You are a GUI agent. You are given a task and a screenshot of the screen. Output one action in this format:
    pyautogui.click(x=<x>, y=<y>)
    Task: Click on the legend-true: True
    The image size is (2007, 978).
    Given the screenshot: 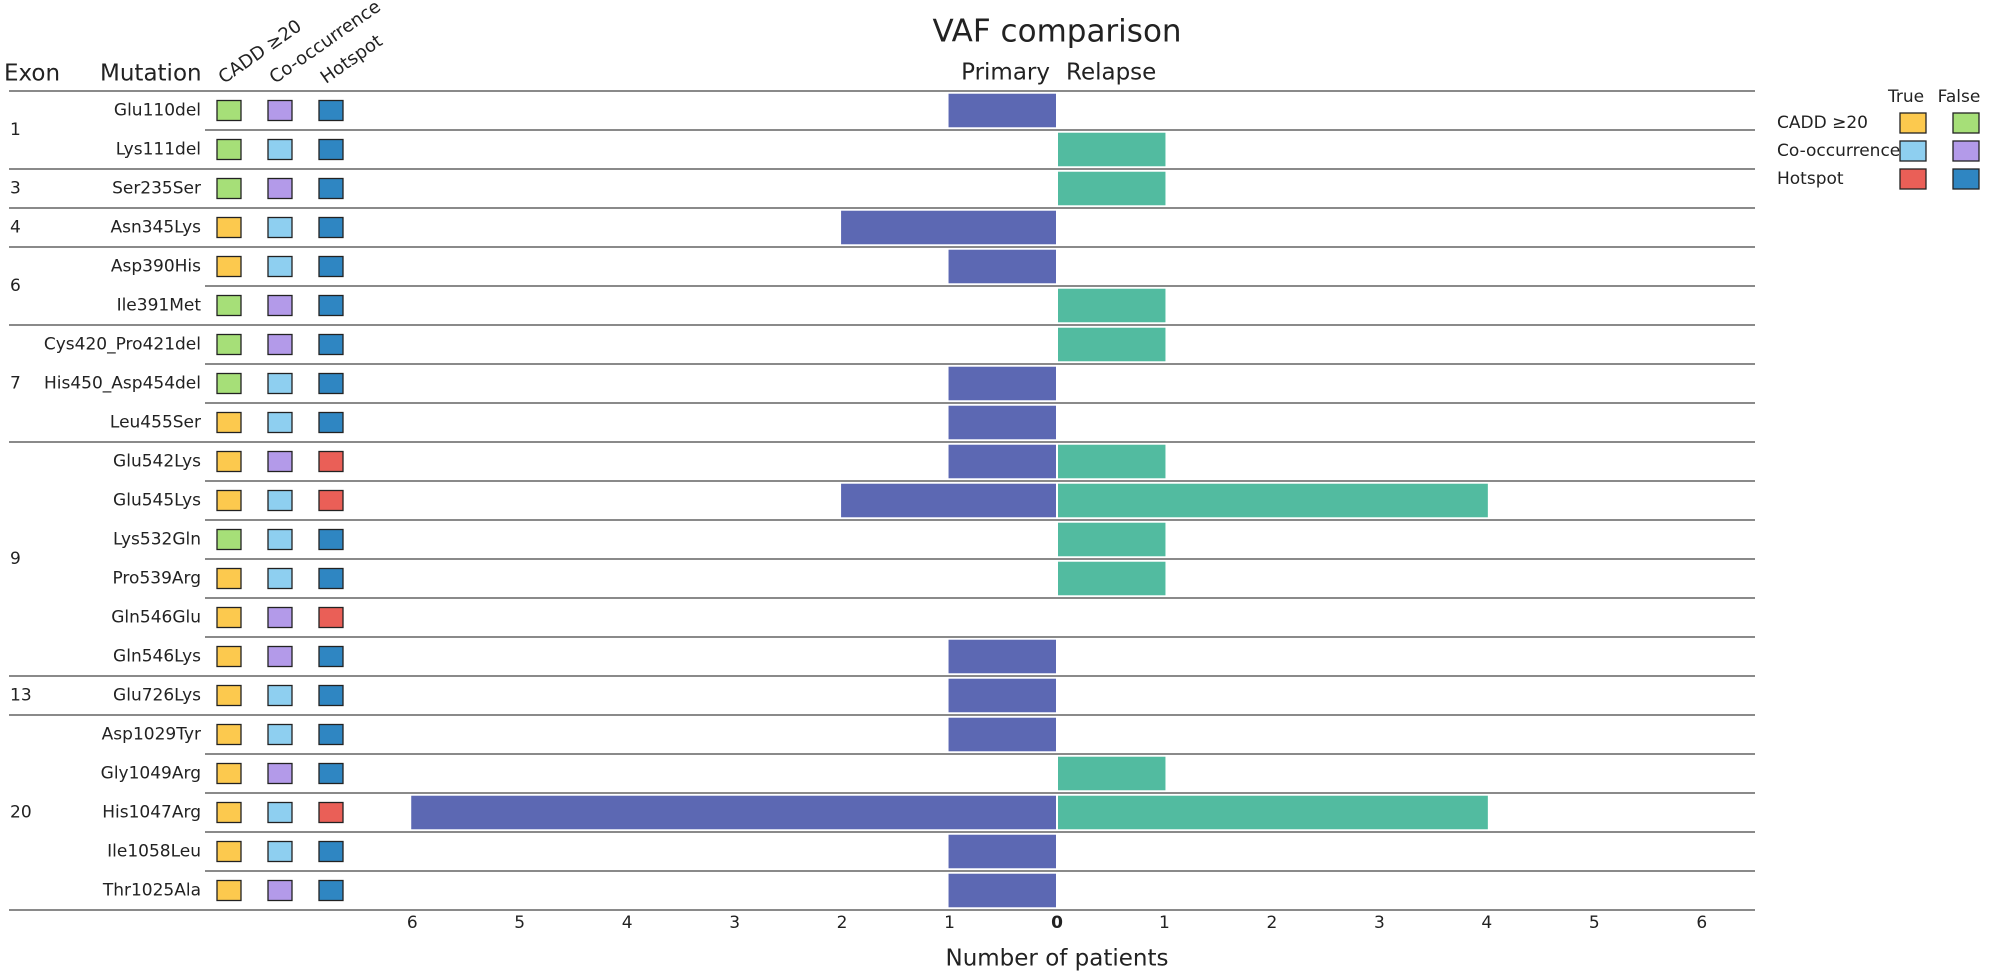 What is the action you would take?
    pyautogui.click(x=1905, y=97)
    